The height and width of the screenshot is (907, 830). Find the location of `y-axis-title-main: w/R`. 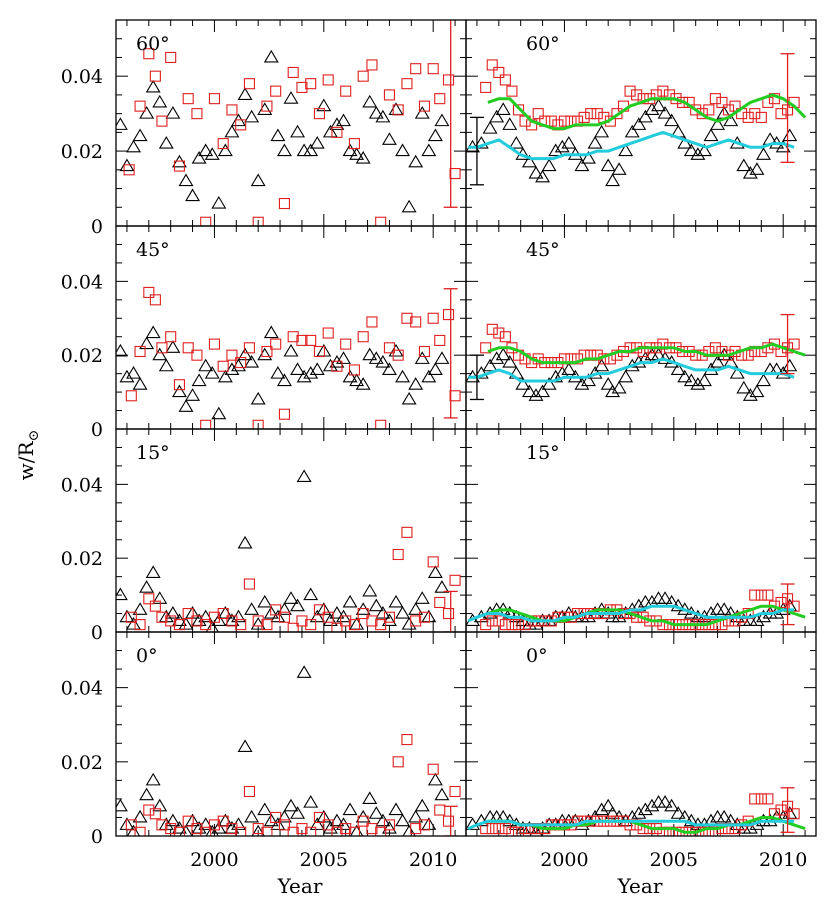

y-axis-title-main: w/R is located at coordinates (26, 460).